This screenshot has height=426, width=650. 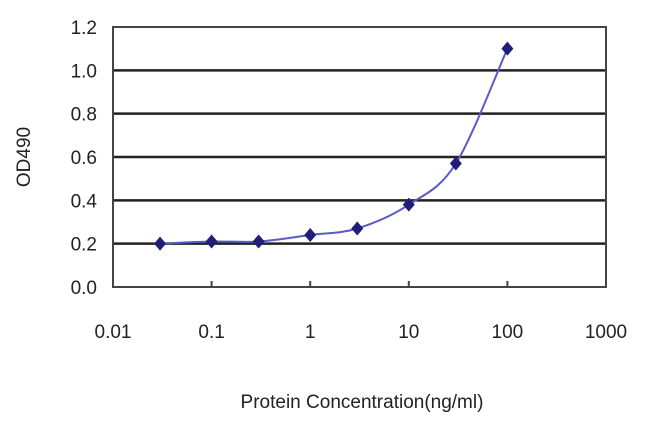 I want to click on y-axis-label: OD490, so click(x=24, y=157).